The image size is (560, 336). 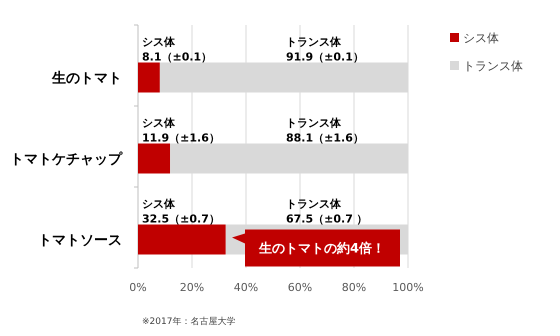 I want to click on x-tick-label: 60%, so click(x=300, y=287).